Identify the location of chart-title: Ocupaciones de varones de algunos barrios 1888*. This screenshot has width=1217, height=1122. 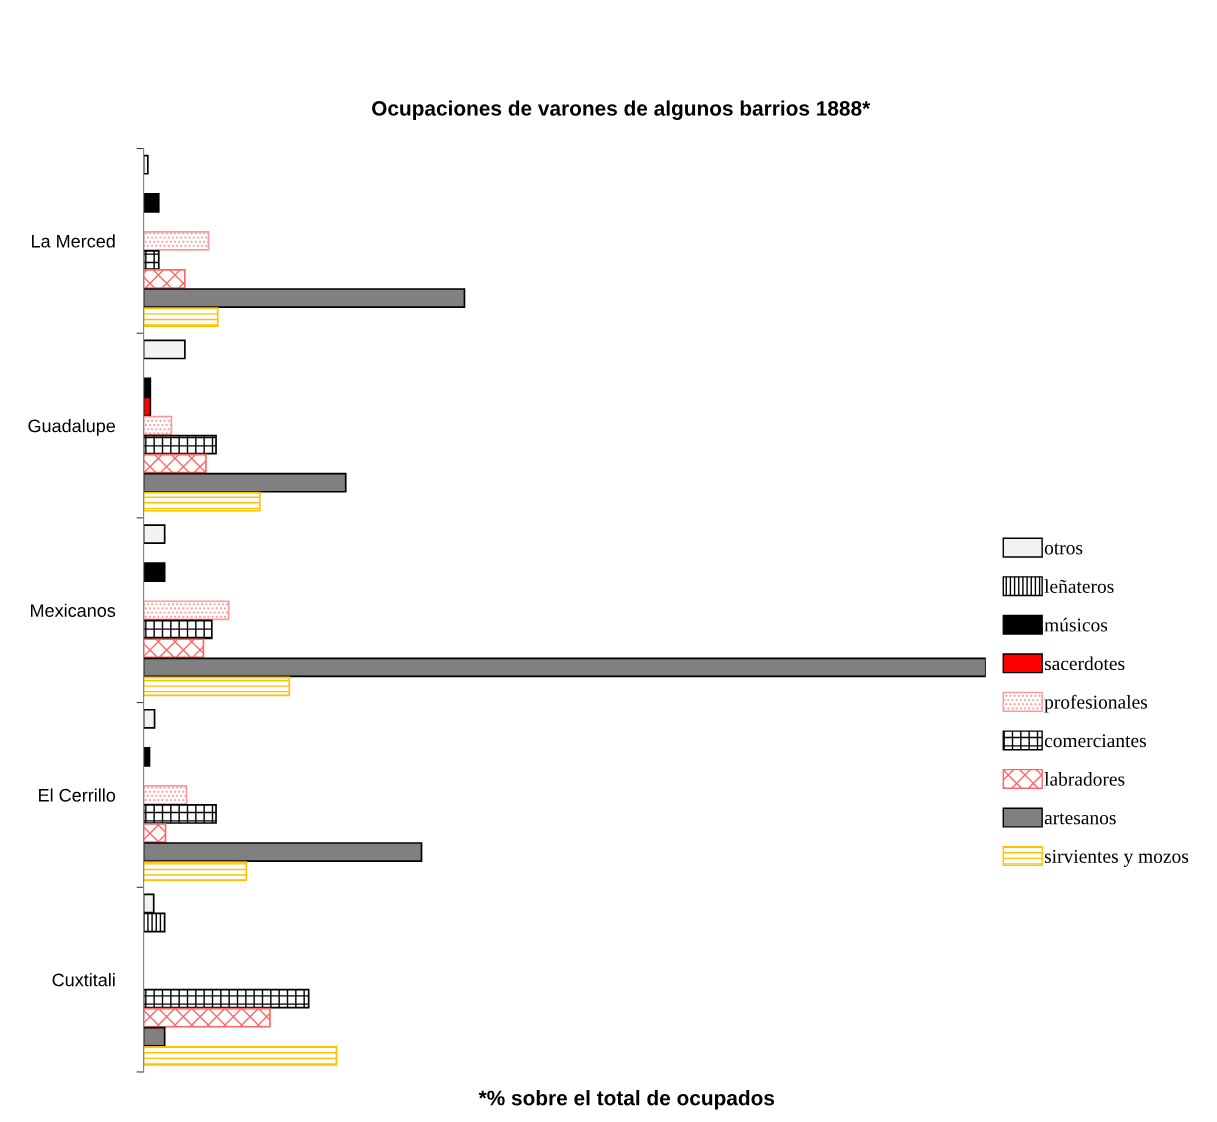
(621, 110).